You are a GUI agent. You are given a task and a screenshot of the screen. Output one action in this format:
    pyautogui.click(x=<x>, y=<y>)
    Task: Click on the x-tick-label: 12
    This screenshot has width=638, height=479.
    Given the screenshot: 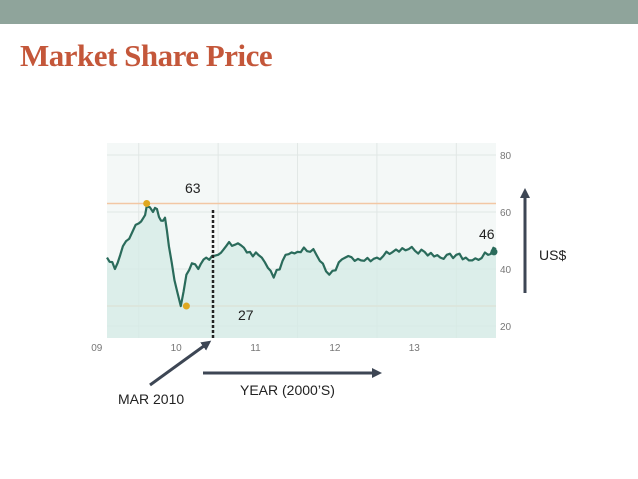 What is the action you would take?
    pyautogui.click(x=335, y=348)
    